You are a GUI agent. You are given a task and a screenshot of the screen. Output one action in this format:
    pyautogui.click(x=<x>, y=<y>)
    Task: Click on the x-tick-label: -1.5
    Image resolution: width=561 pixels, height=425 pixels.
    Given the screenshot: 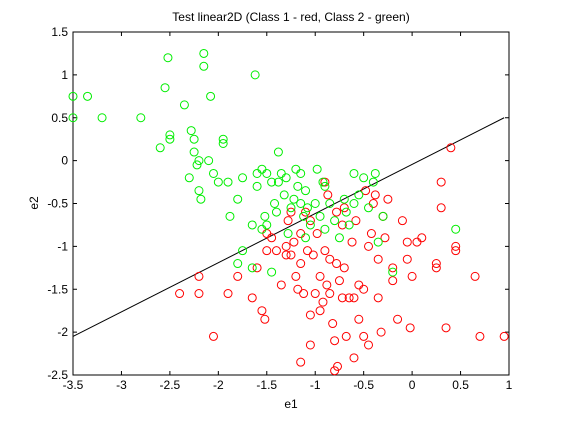 What is the action you would take?
    pyautogui.click(x=266, y=385)
    